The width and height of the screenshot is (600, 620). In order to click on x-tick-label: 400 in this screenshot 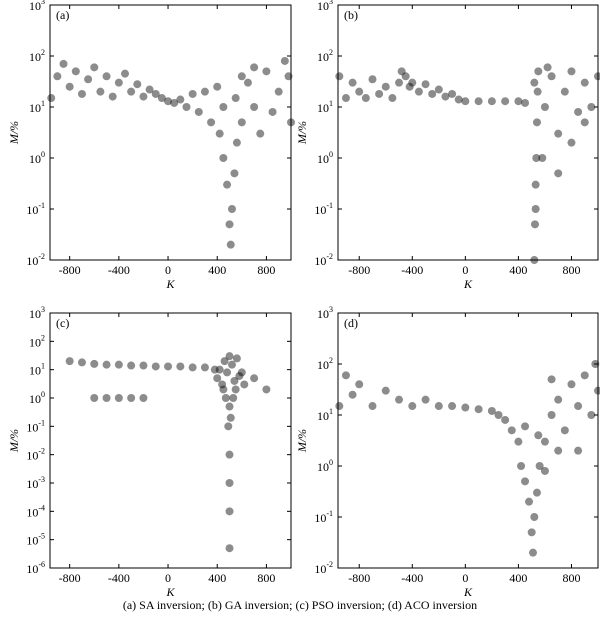, I will do `click(217, 578)`.